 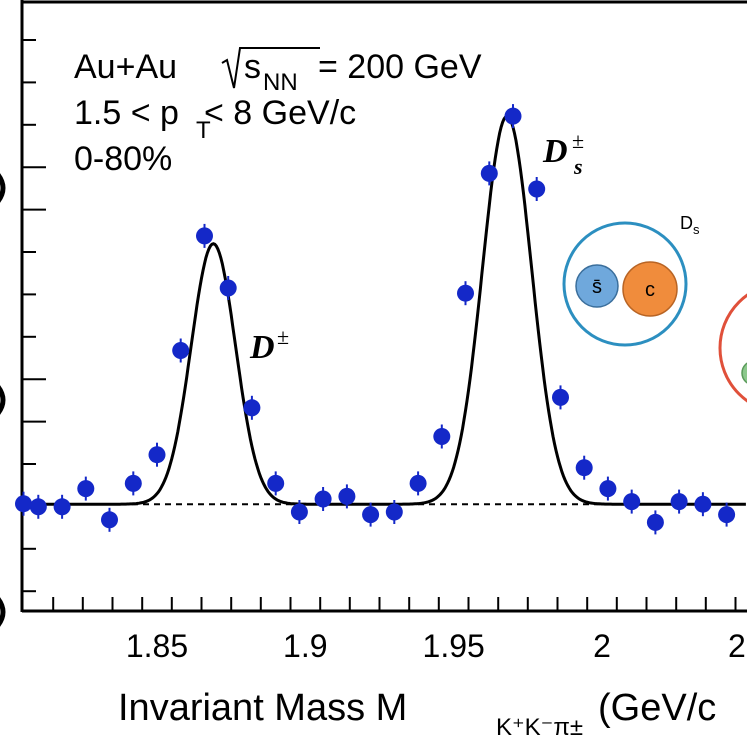 What do you see at coordinates (631, 280) in the screenshot?
I see `ds-meson-inset: s̄ c D s` at bounding box center [631, 280].